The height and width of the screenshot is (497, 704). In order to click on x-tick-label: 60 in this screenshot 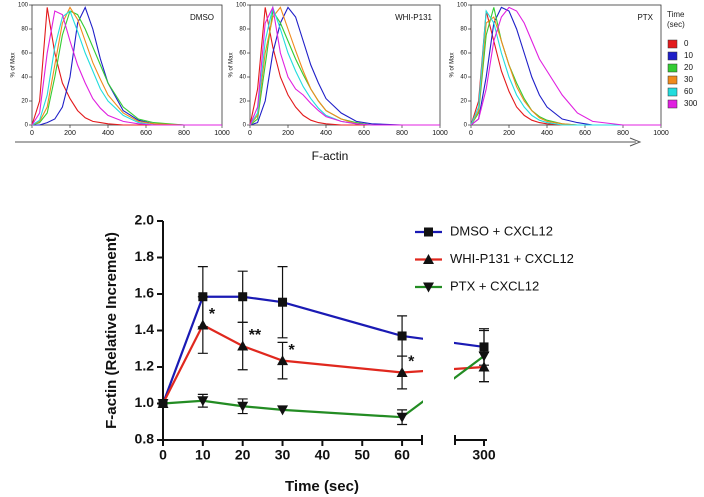, I will do `click(402, 455)`.